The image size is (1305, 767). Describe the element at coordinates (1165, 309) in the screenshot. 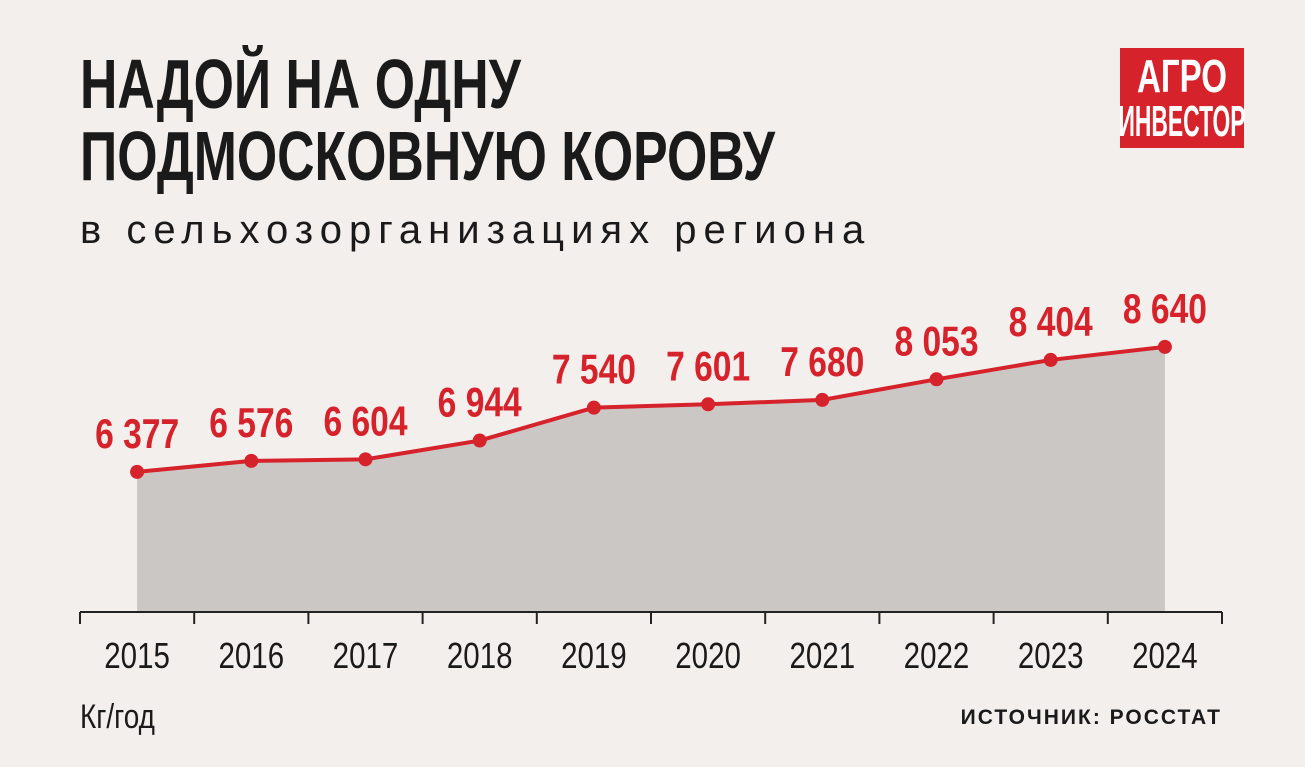

I see `value-label: 8 640` at that location.